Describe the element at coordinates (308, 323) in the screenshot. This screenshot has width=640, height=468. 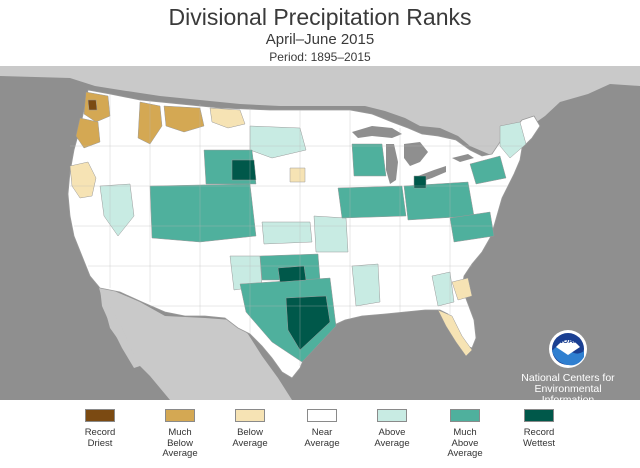
I see `region-texas-central` at that location.